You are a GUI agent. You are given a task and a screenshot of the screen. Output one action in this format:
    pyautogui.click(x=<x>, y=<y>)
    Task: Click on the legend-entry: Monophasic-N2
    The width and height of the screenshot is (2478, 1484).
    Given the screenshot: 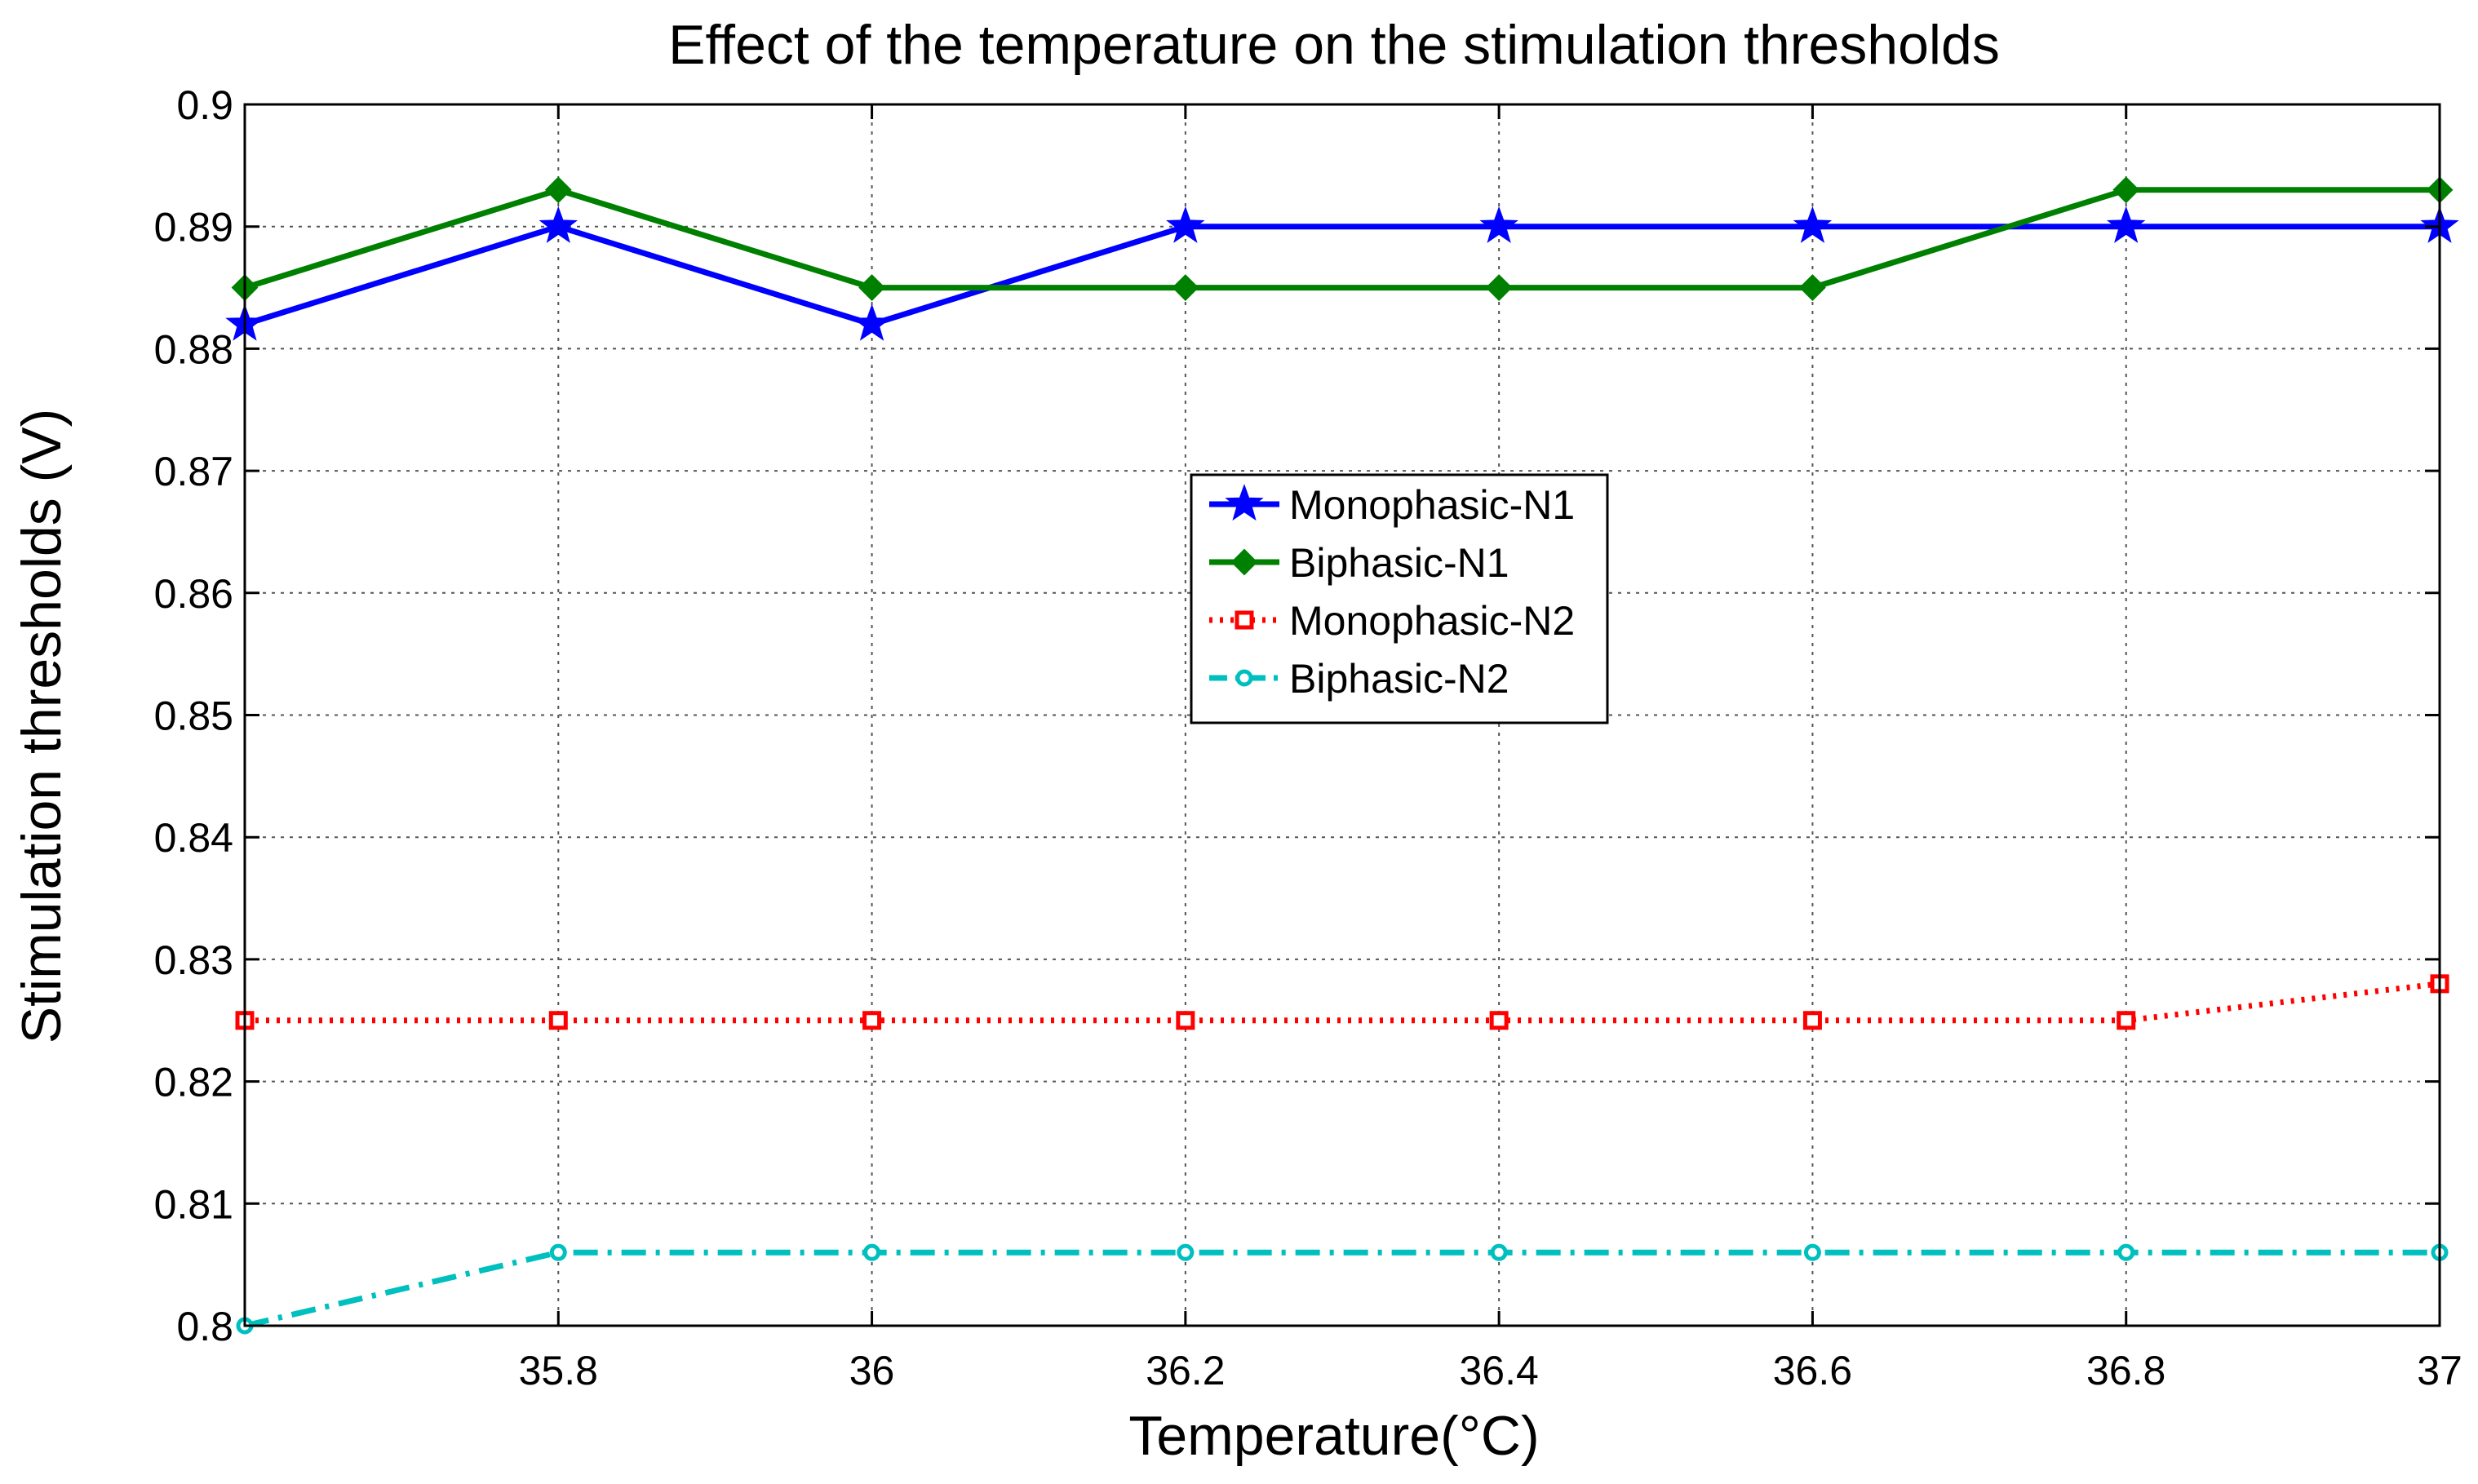 What is the action you would take?
    pyautogui.click(x=1392, y=621)
    